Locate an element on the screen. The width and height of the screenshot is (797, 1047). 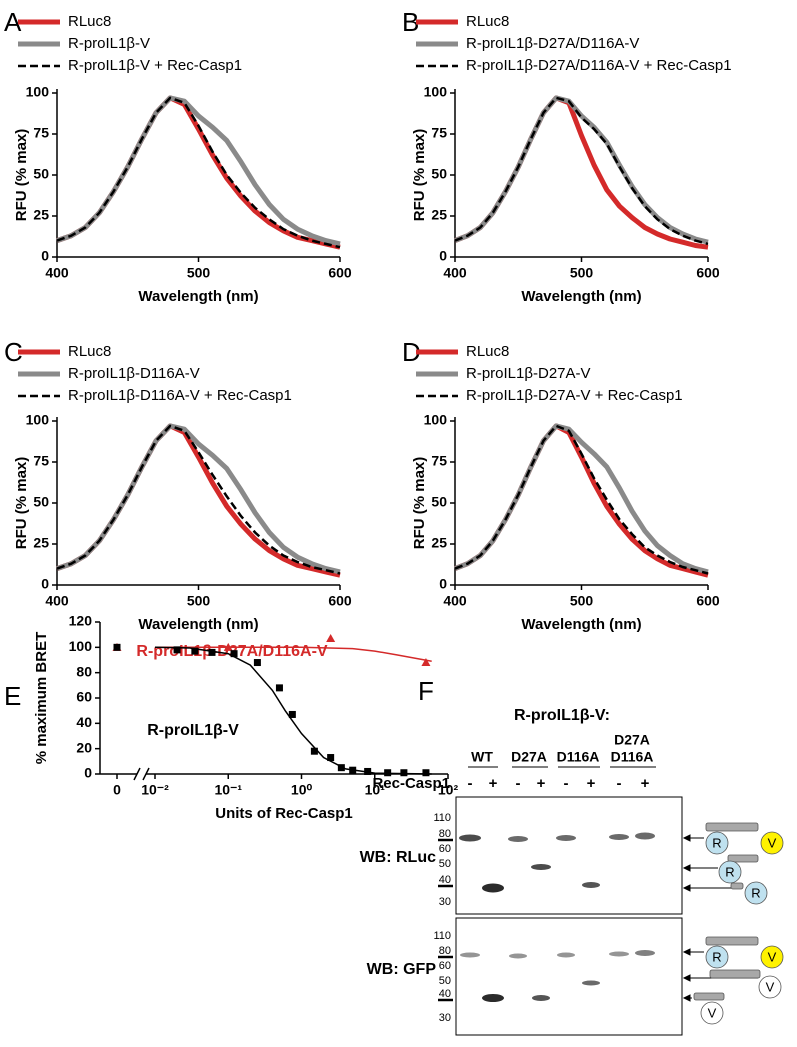
y-tick-label: 80 is located at coordinates (84, 671).